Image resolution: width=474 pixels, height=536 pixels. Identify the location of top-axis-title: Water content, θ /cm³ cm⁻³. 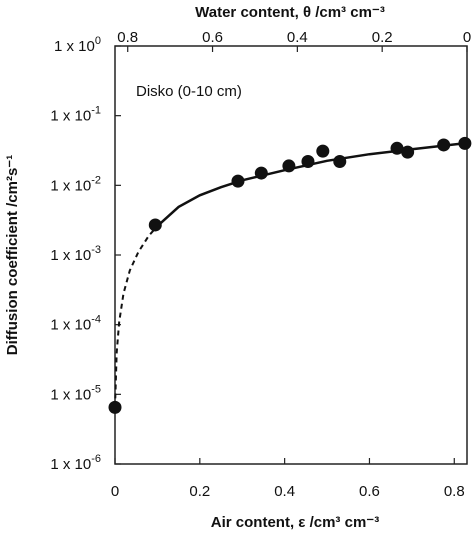
(290, 12).